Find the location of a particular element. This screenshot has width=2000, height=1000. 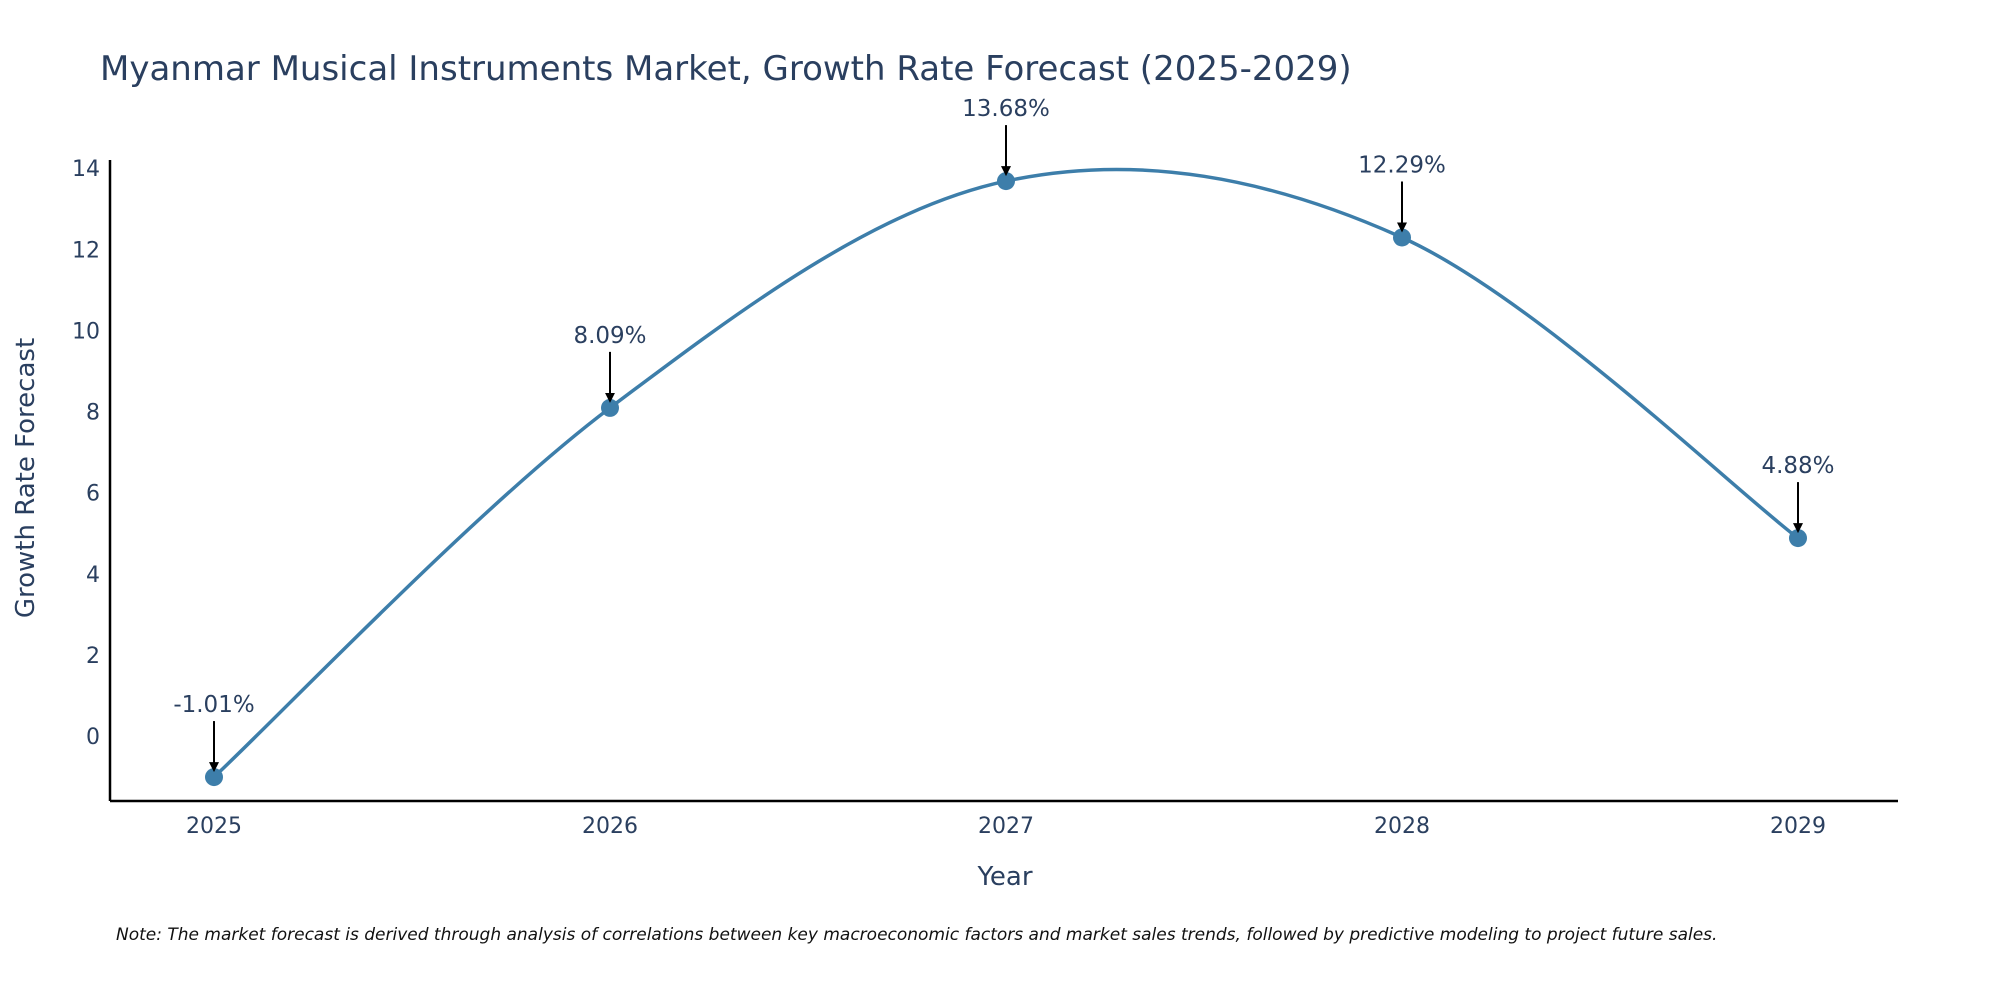

y-tick-label: 12 is located at coordinates (86, 250).